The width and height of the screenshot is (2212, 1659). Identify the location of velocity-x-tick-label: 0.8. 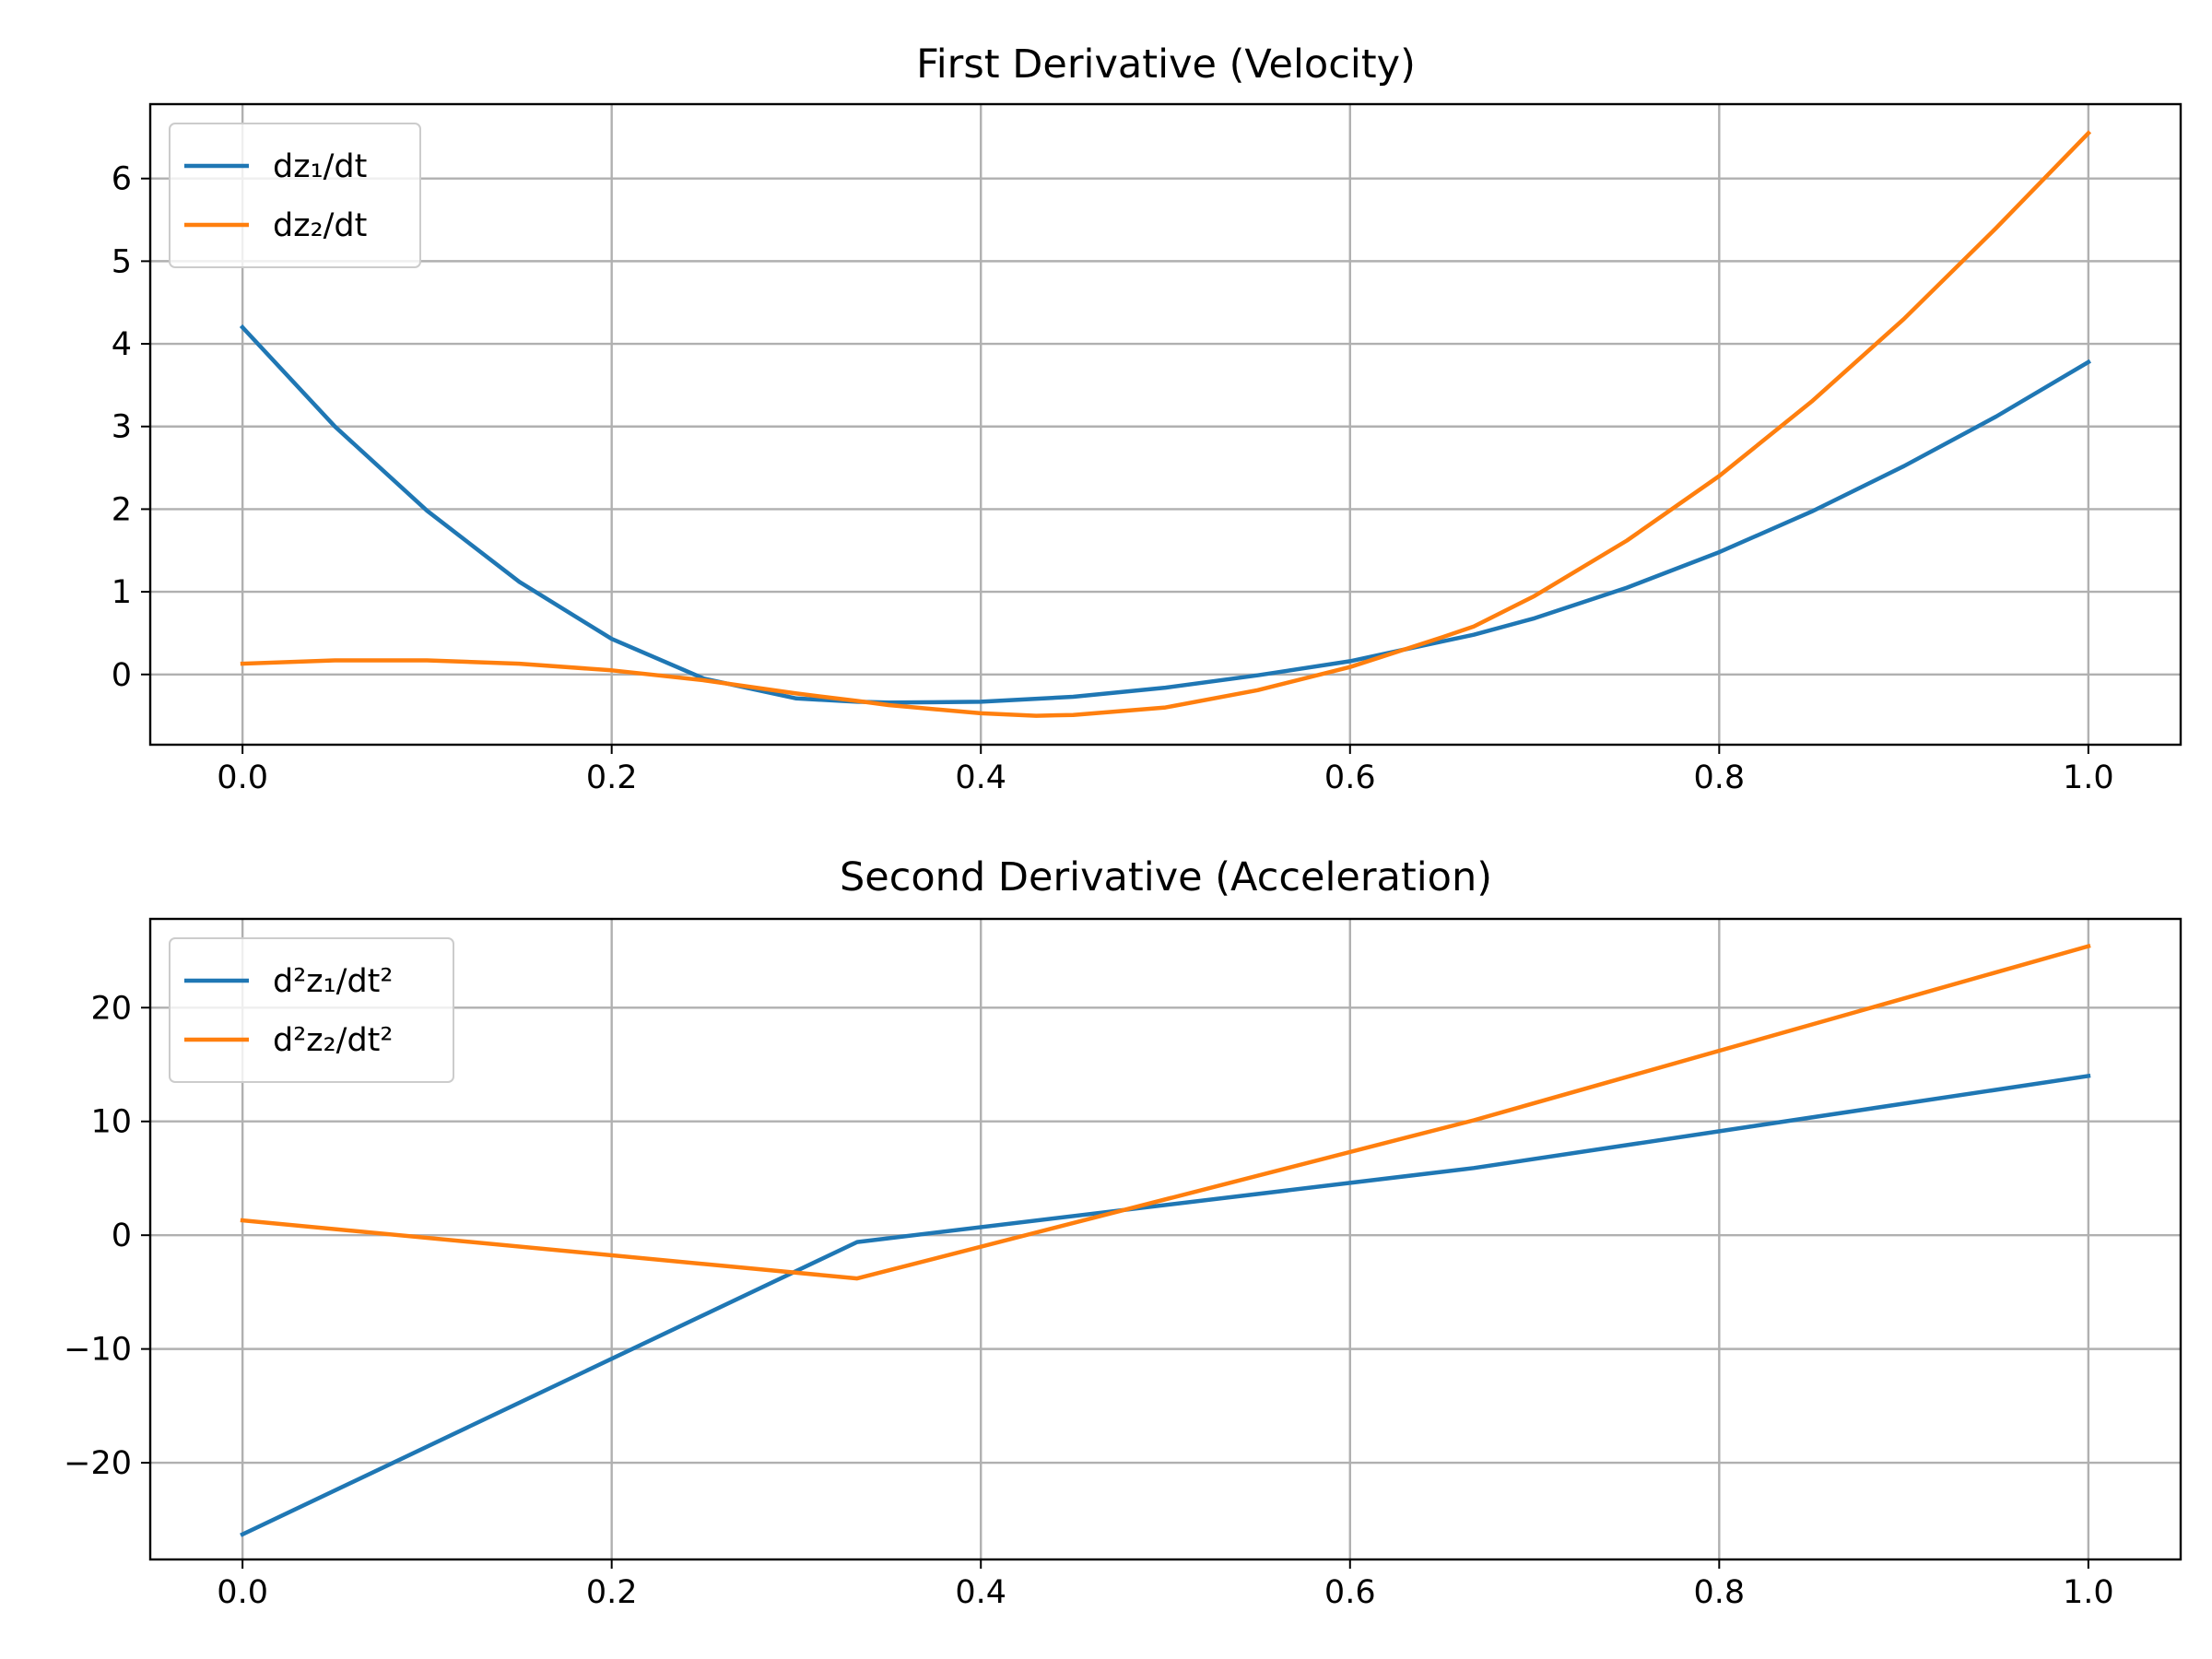
(1719, 777).